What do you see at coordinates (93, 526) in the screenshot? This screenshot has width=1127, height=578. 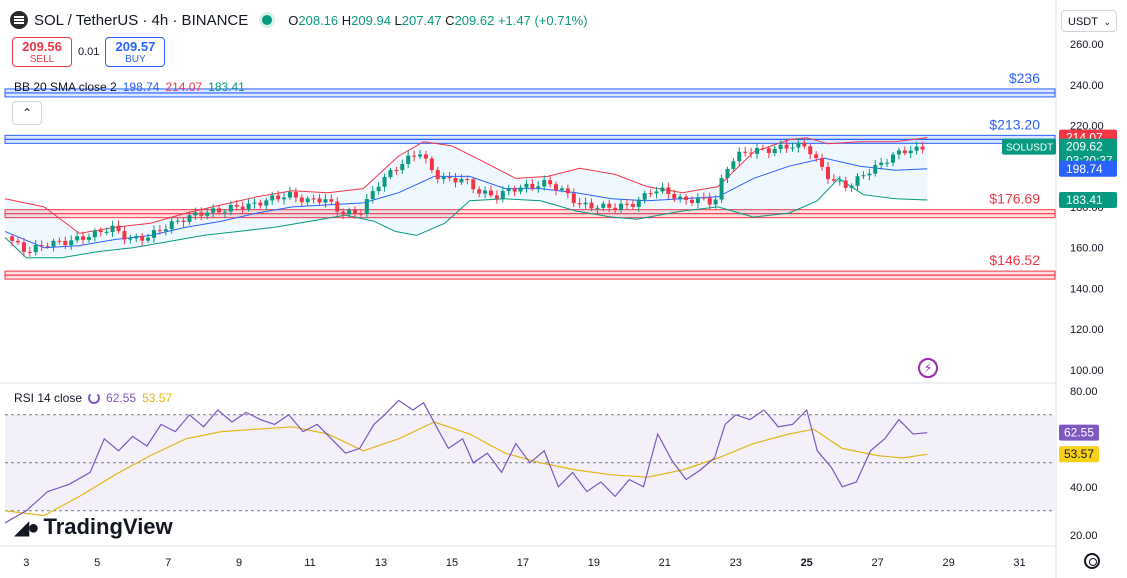 I see `tradingview-logo: ◢● TradingView` at bounding box center [93, 526].